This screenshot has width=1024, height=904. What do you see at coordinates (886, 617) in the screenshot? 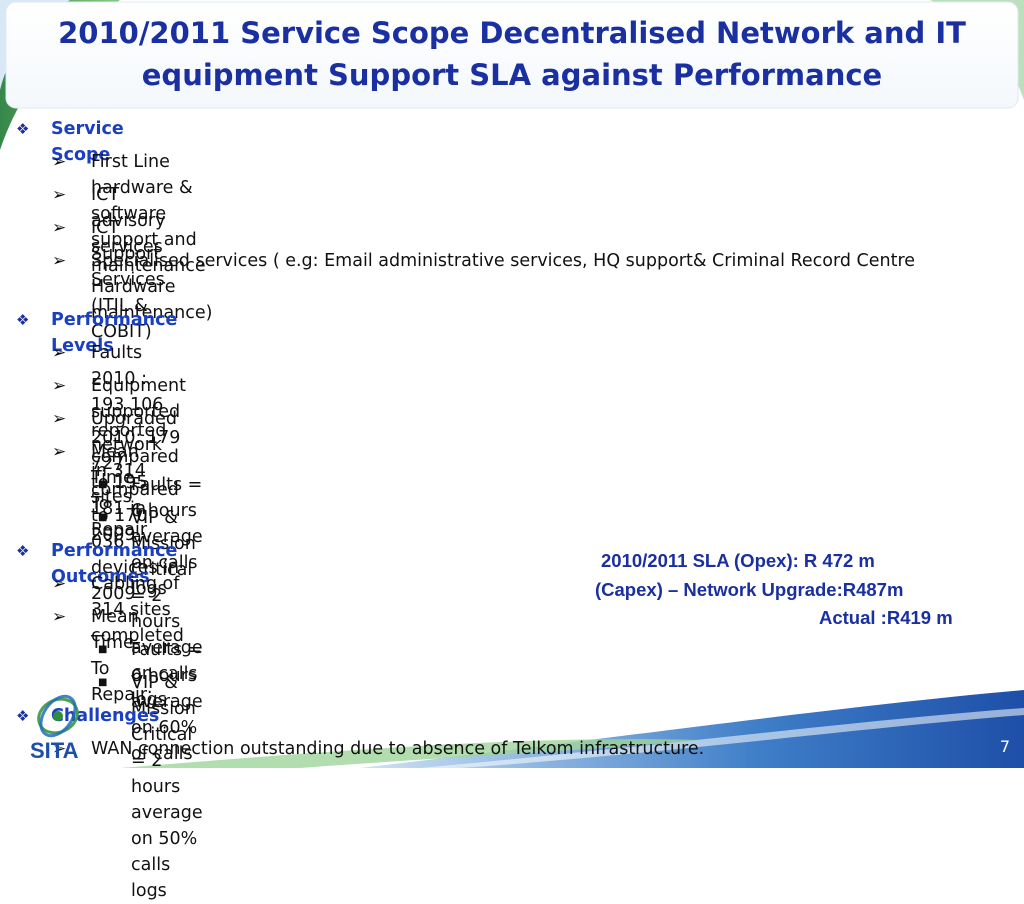
I see `sla-actual-line: Actual :R419 m` at bounding box center [886, 617].